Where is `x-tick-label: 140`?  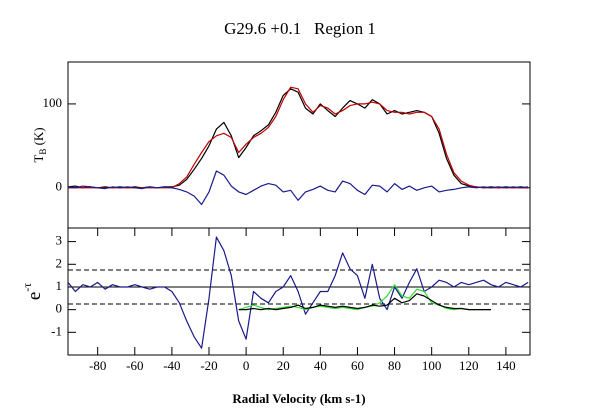
x-tick-label: 140 is located at coordinates (506, 365).